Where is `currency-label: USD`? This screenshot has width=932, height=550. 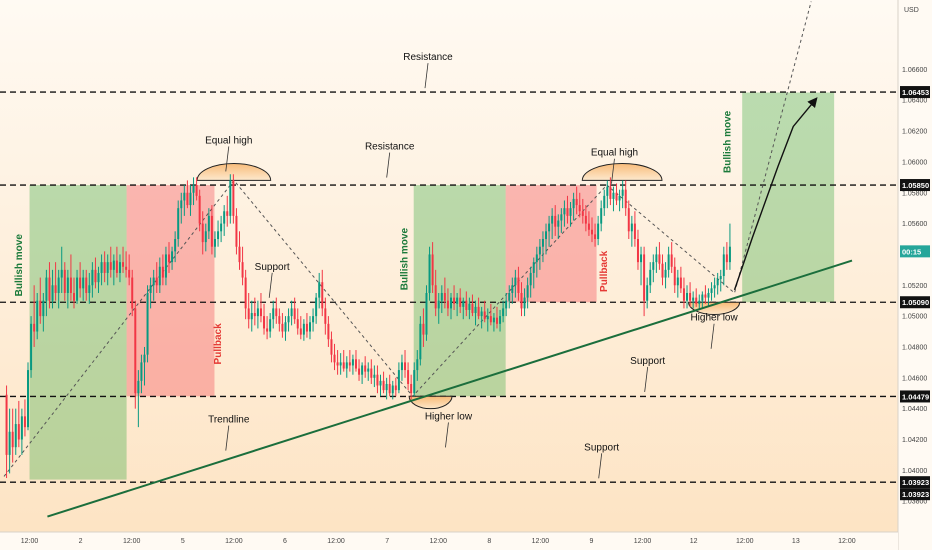
currency-label: USD is located at coordinates (911, 10).